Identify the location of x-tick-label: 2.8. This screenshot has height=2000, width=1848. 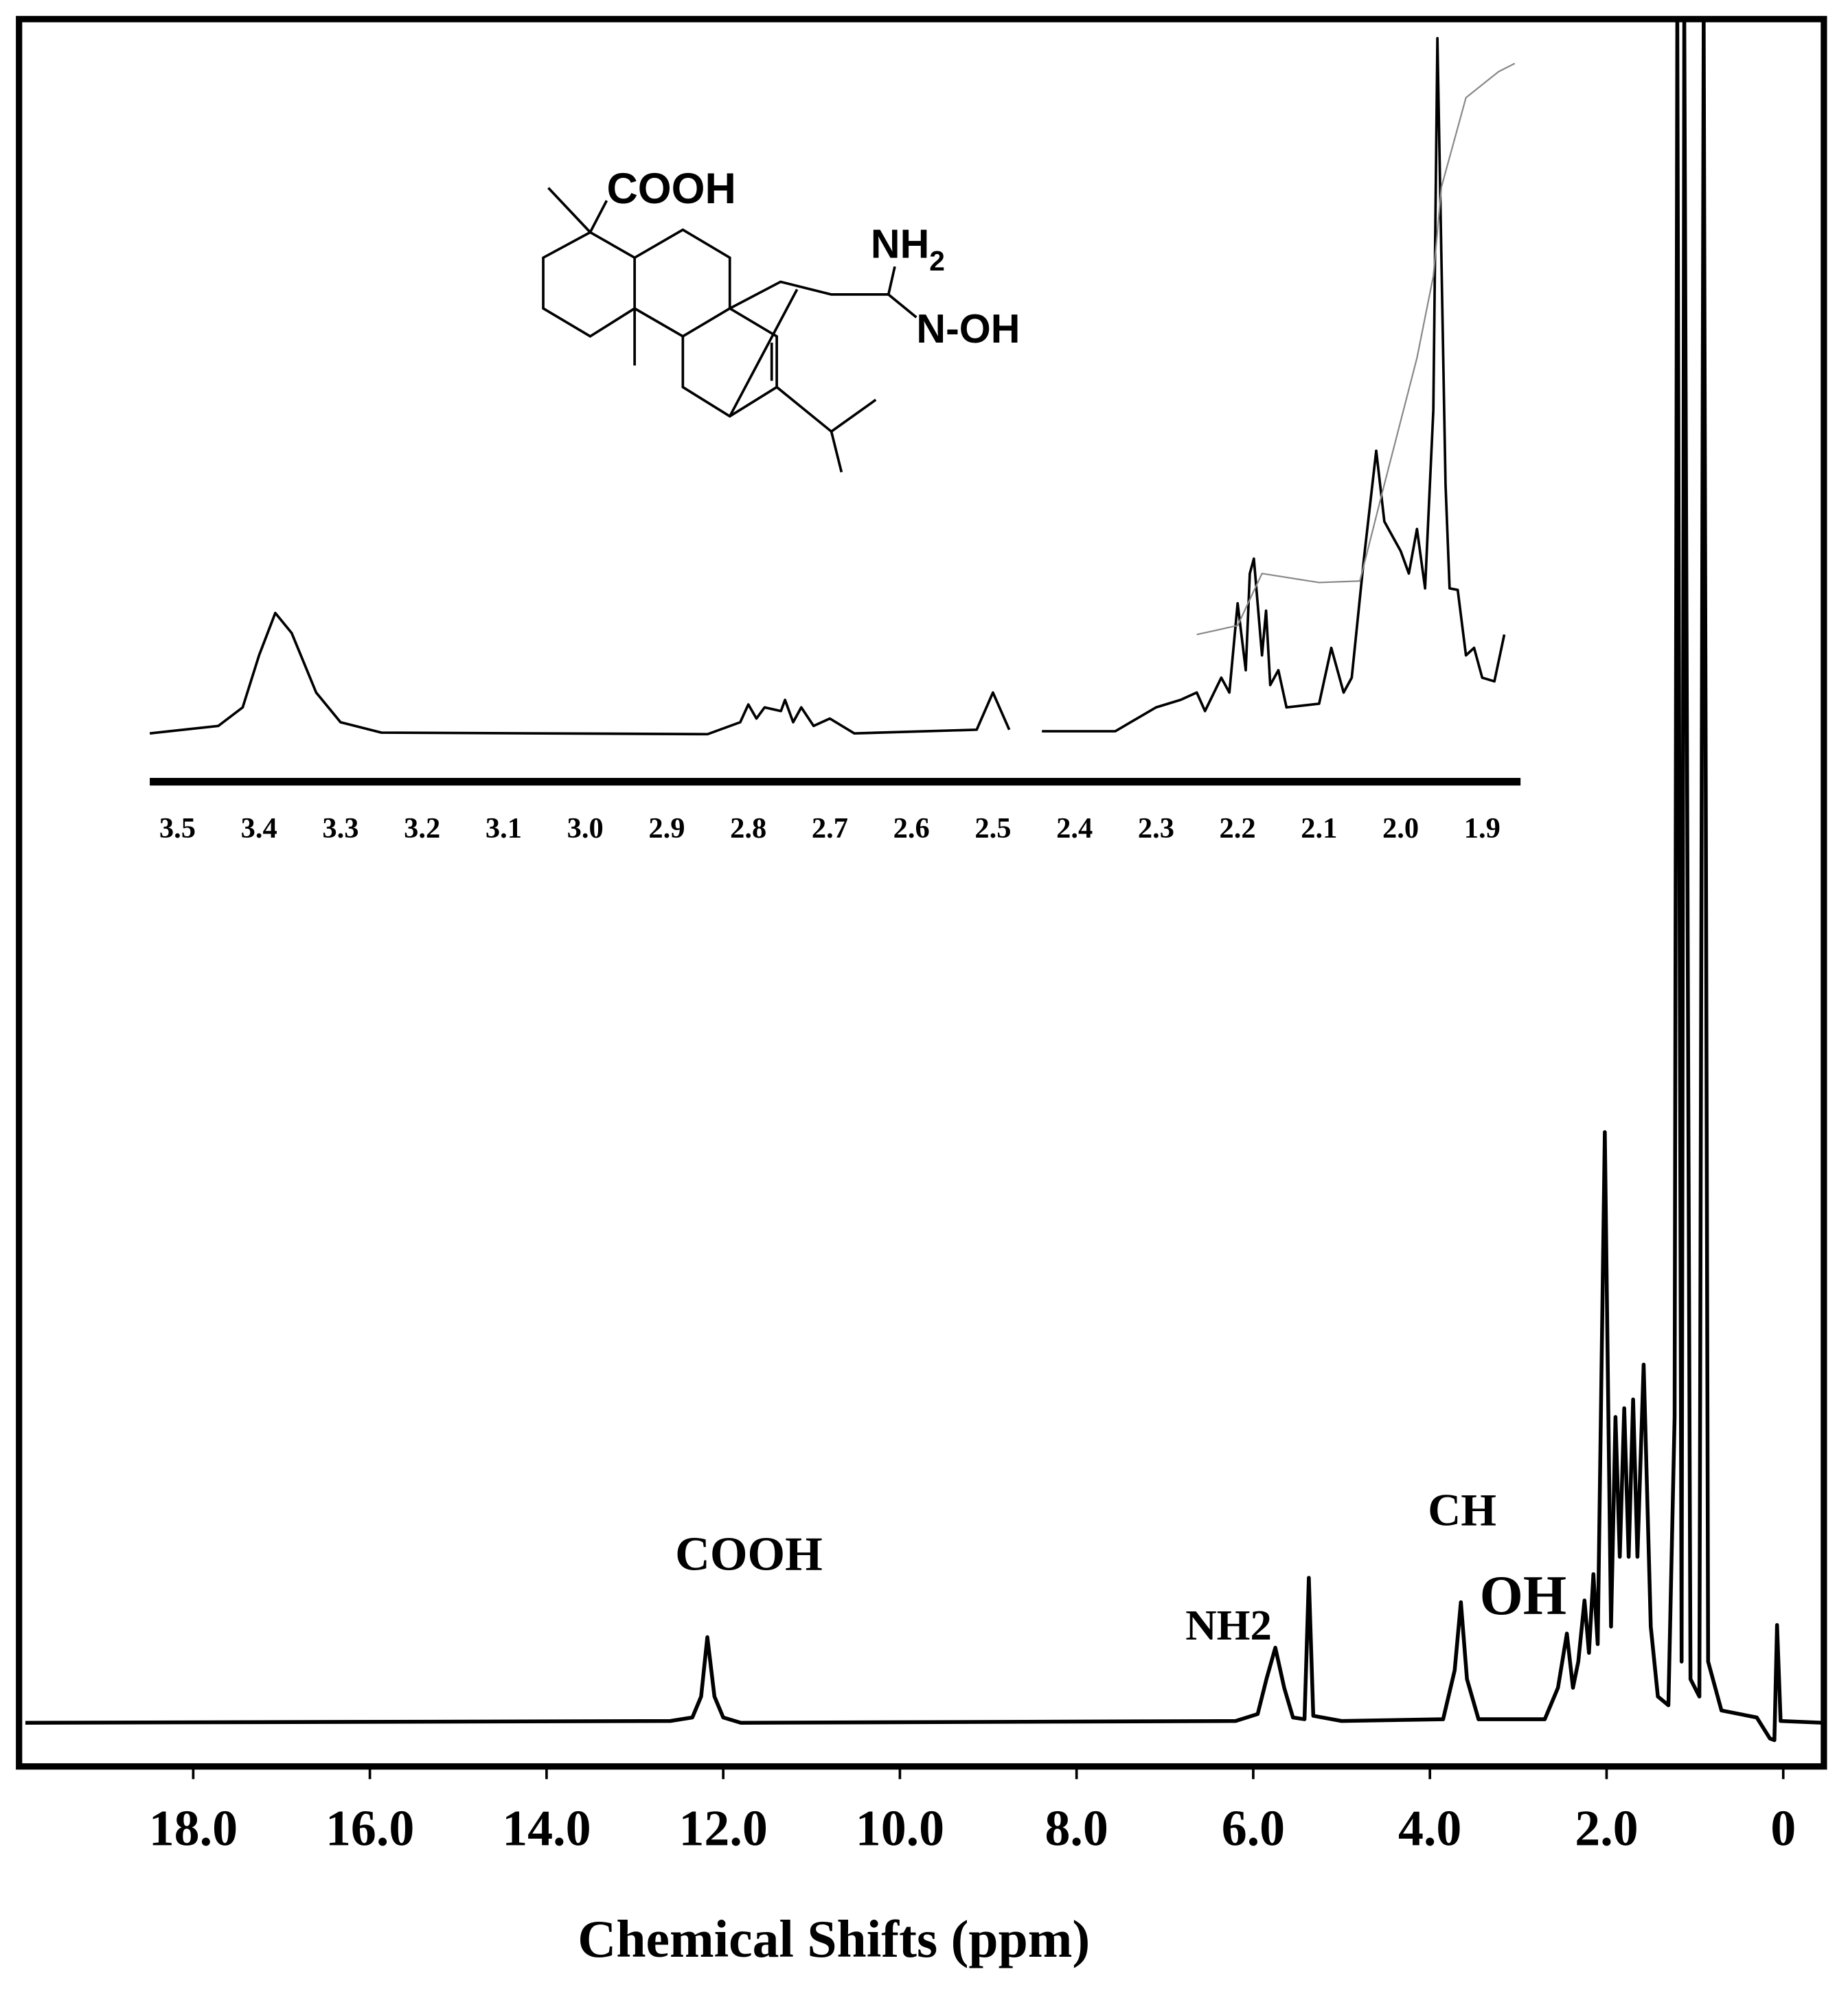
(748, 828).